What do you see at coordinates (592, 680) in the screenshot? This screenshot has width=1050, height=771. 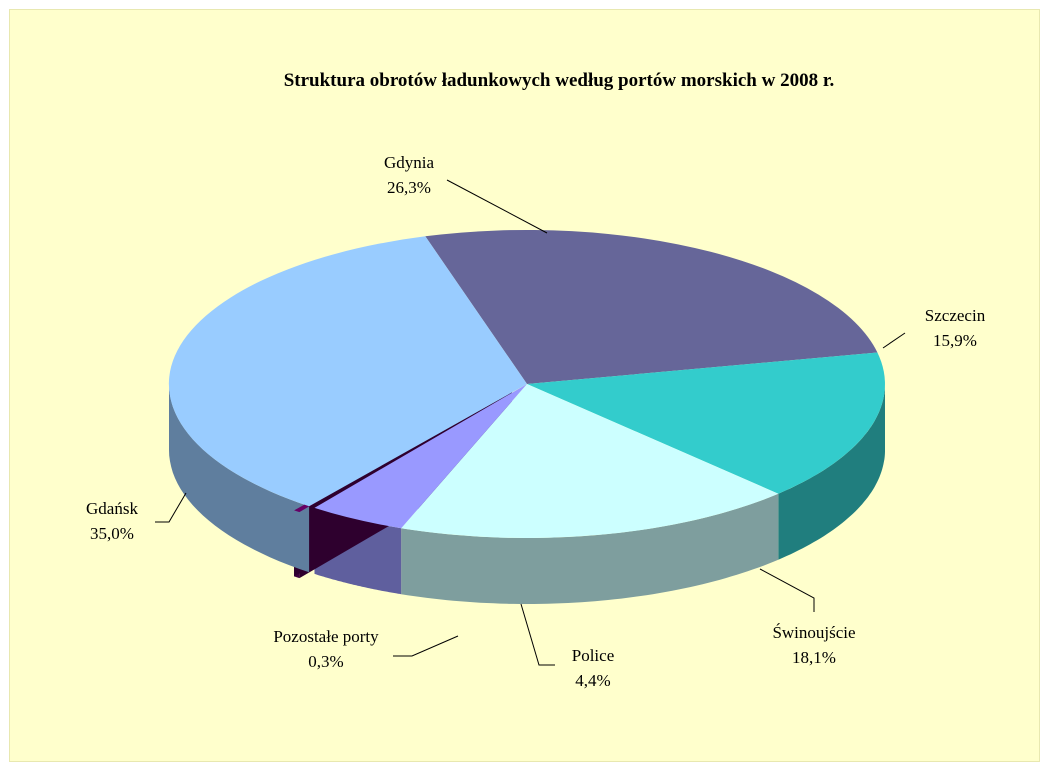 I see `slice-value-police: 4,4%` at bounding box center [592, 680].